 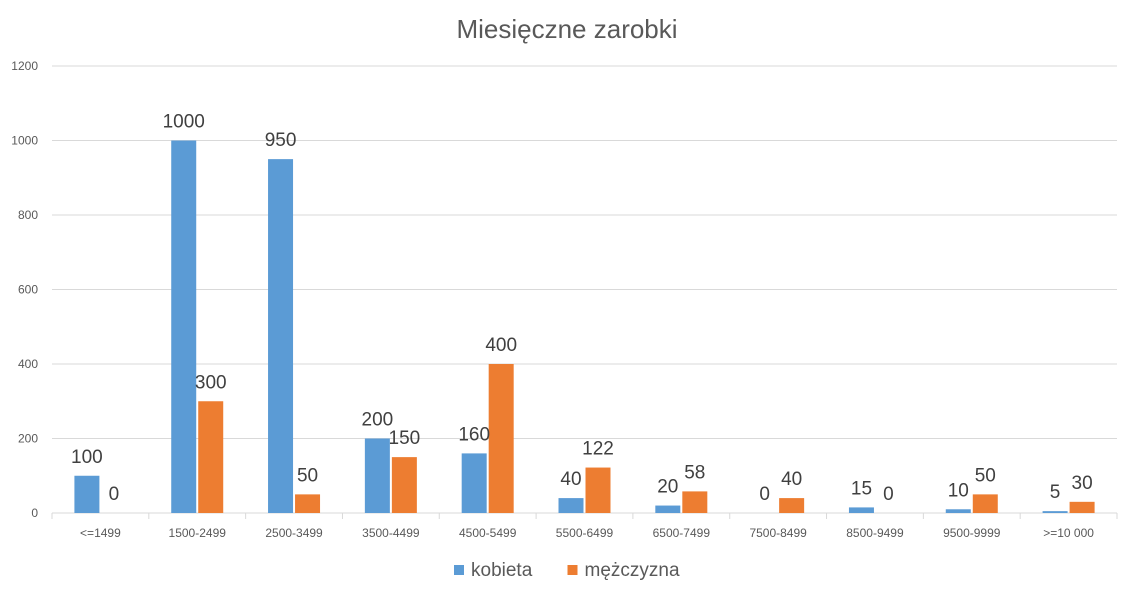 I want to click on data-label: 100, so click(x=87, y=457).